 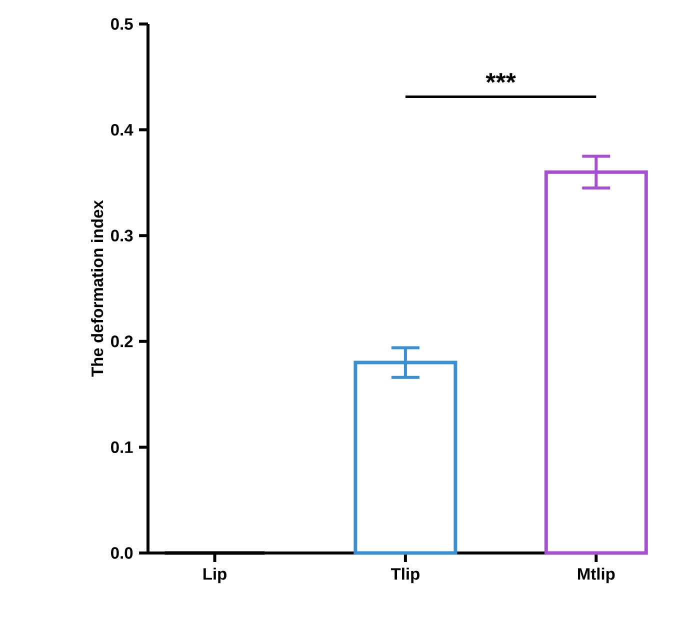 I want to click on x-tick-label: Lip, so click(x=214, y=576).